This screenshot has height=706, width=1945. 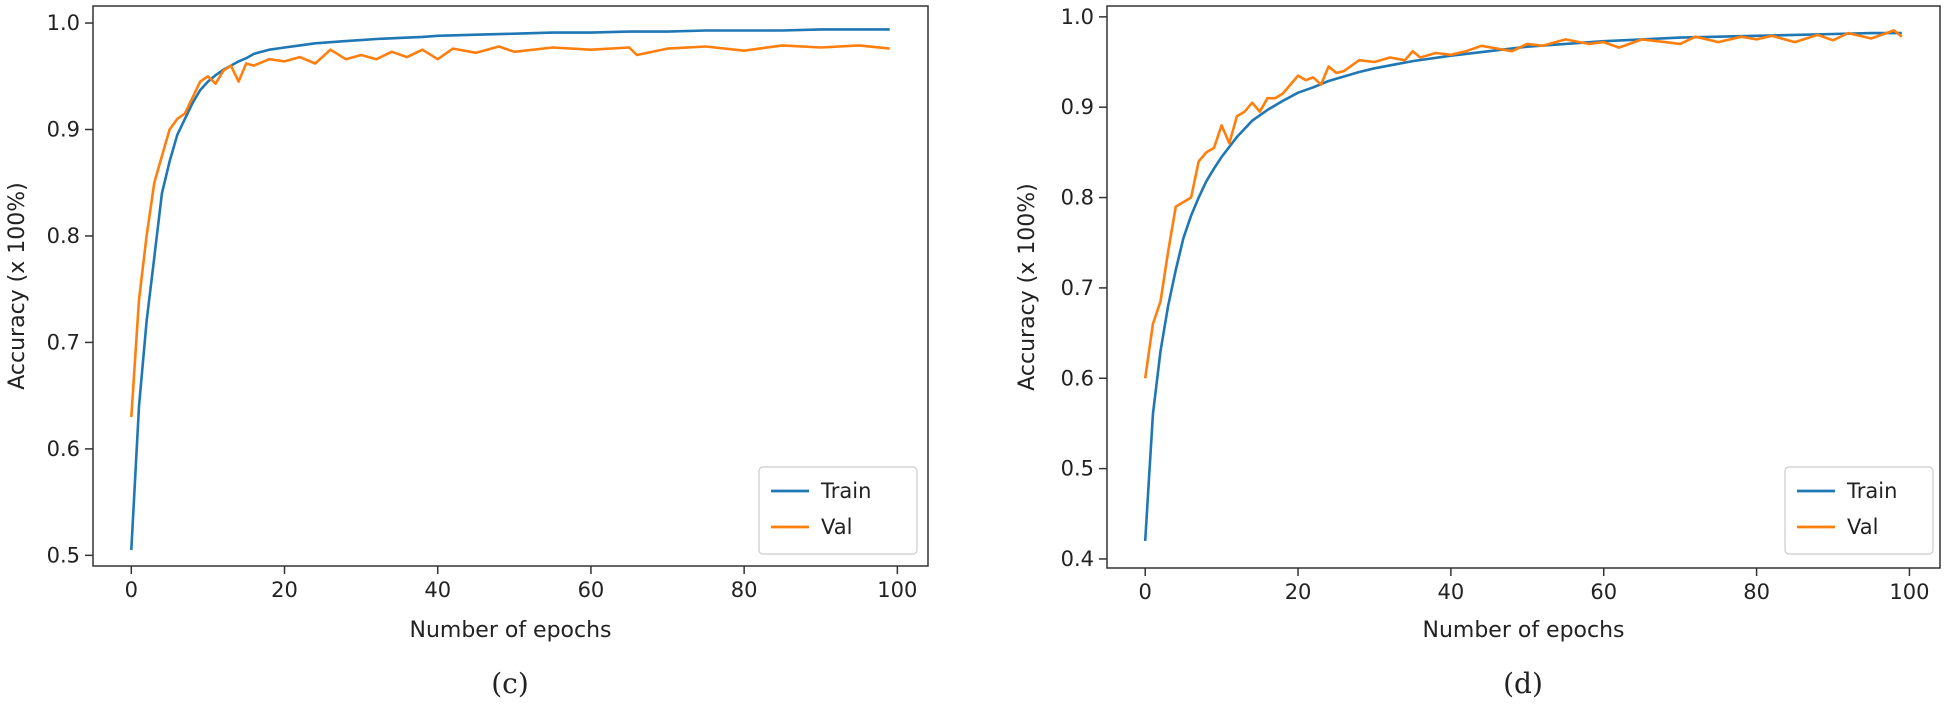 What do you see at coordinates (284, 590) in the screenshot?
I see `x-tick-label-c-20: 20` at bounding box center [284, 590].